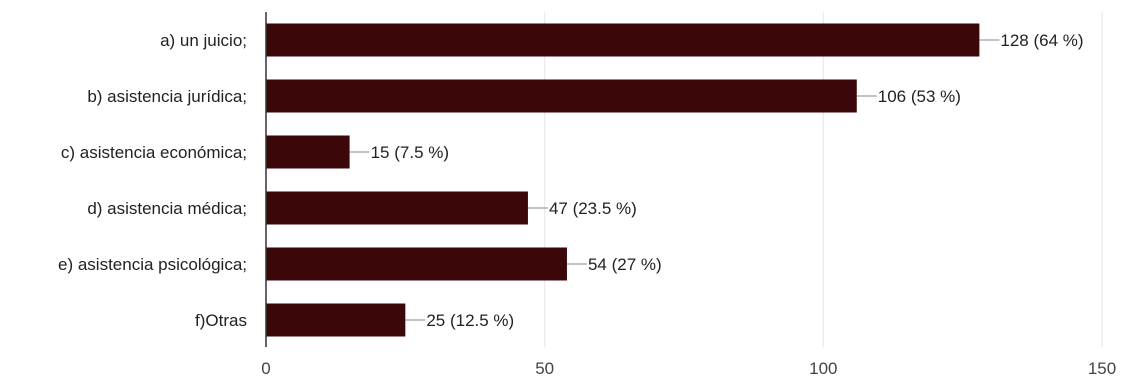 This screenshot has width=1121, height=381. Describe the element at coordinates (154, 152) in the screenshot. I see `category-label: c) asistencia económica;` at that location.